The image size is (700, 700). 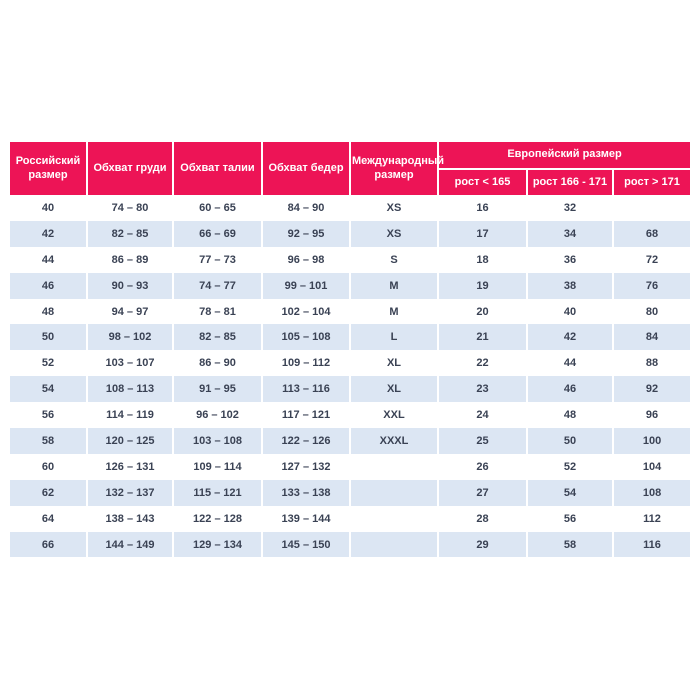 What do you see at coordinates (483, 182) in the screenshot?
I see `column-header-height-under-165: рост < 165` at bounding box center [483, 182].